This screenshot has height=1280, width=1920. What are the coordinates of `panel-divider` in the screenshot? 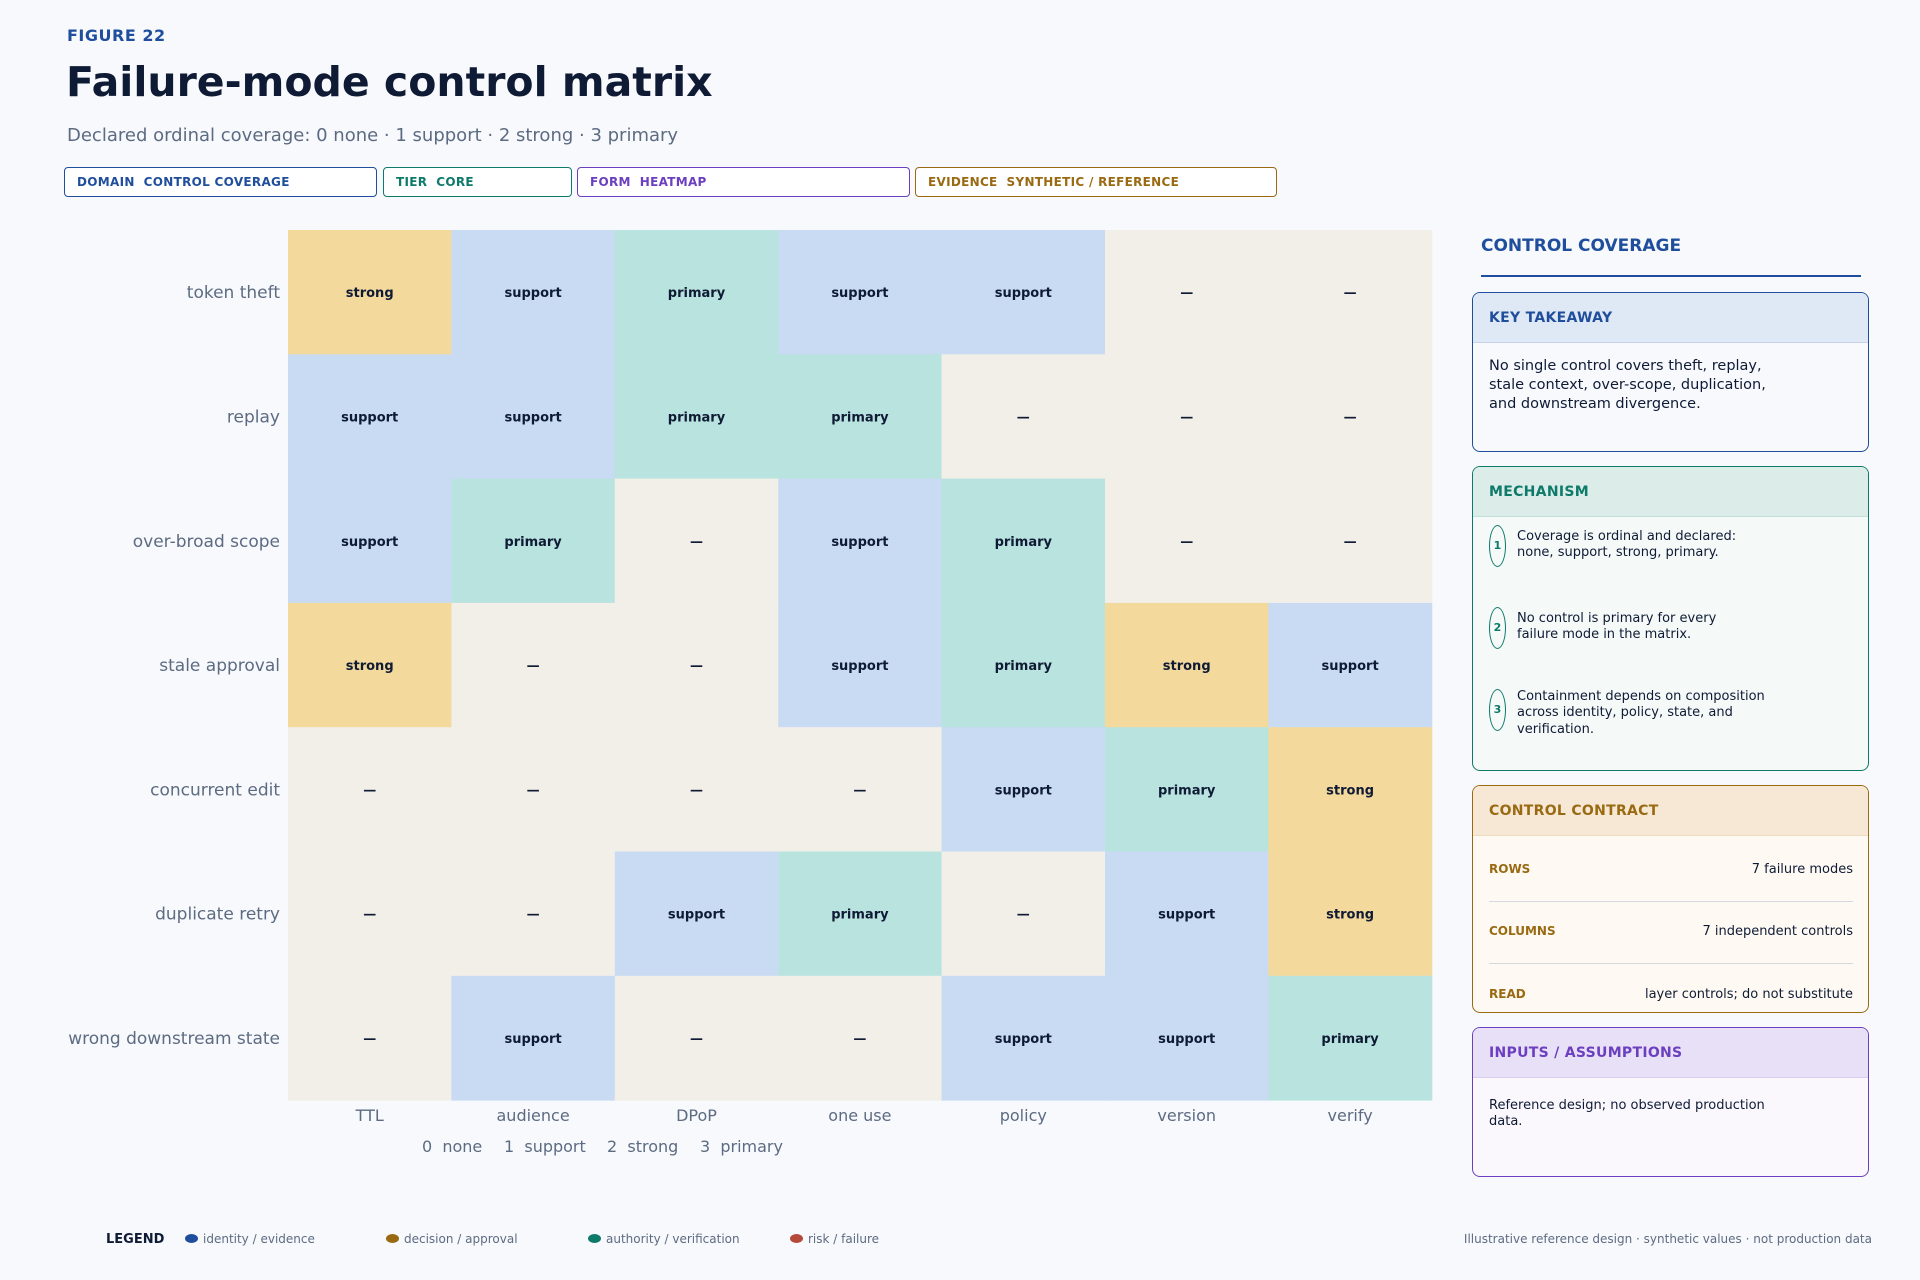 It's located at (1671, 276).